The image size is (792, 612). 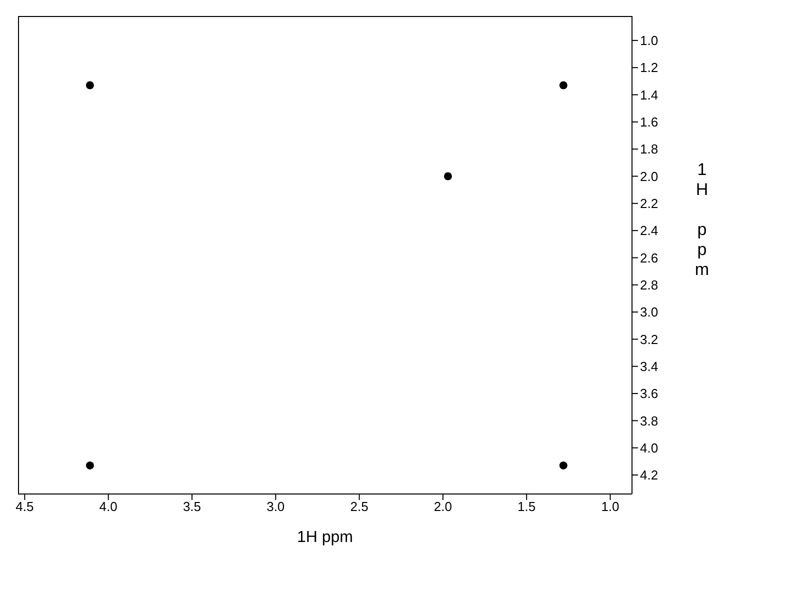 I want to click on y-tick-label: 3.8, so click(x=649, y=420).